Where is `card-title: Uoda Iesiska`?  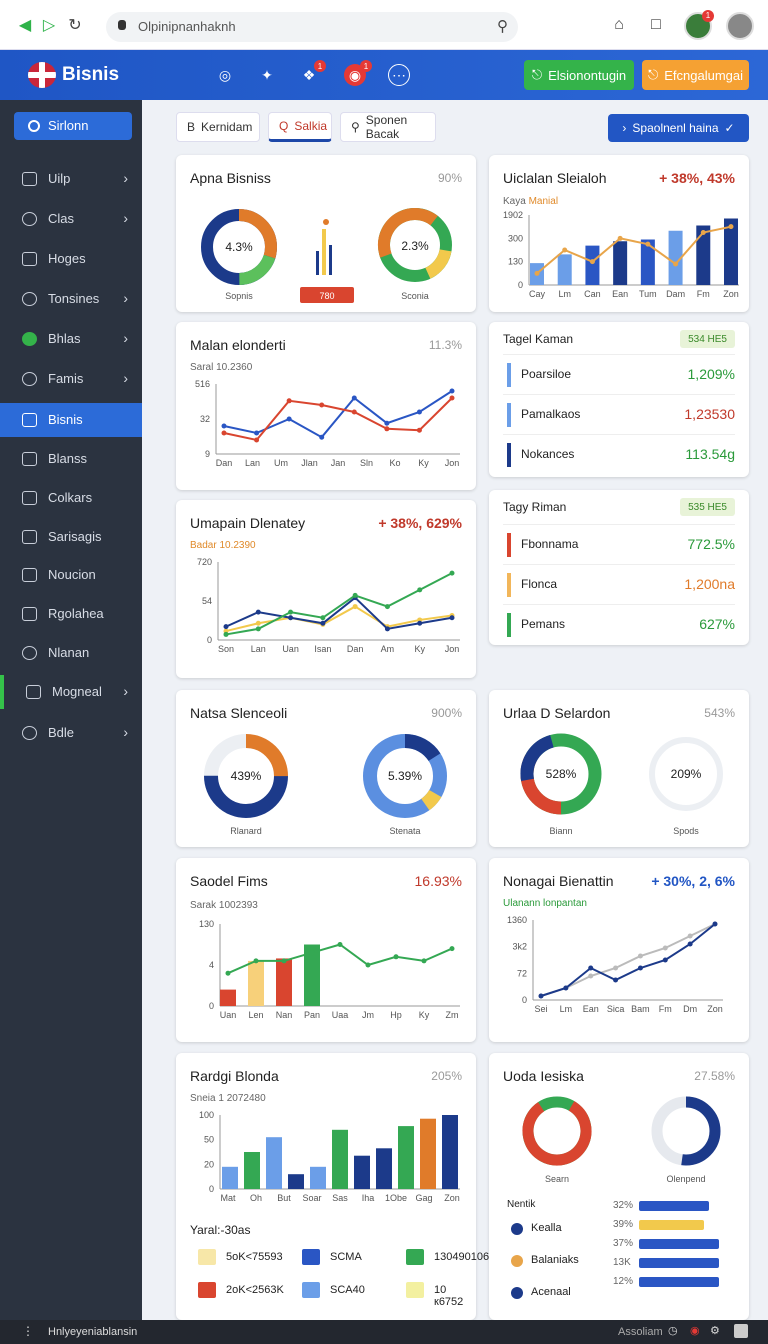 card-title: Uoda Iesiska is located at coordinates (543, 1076).